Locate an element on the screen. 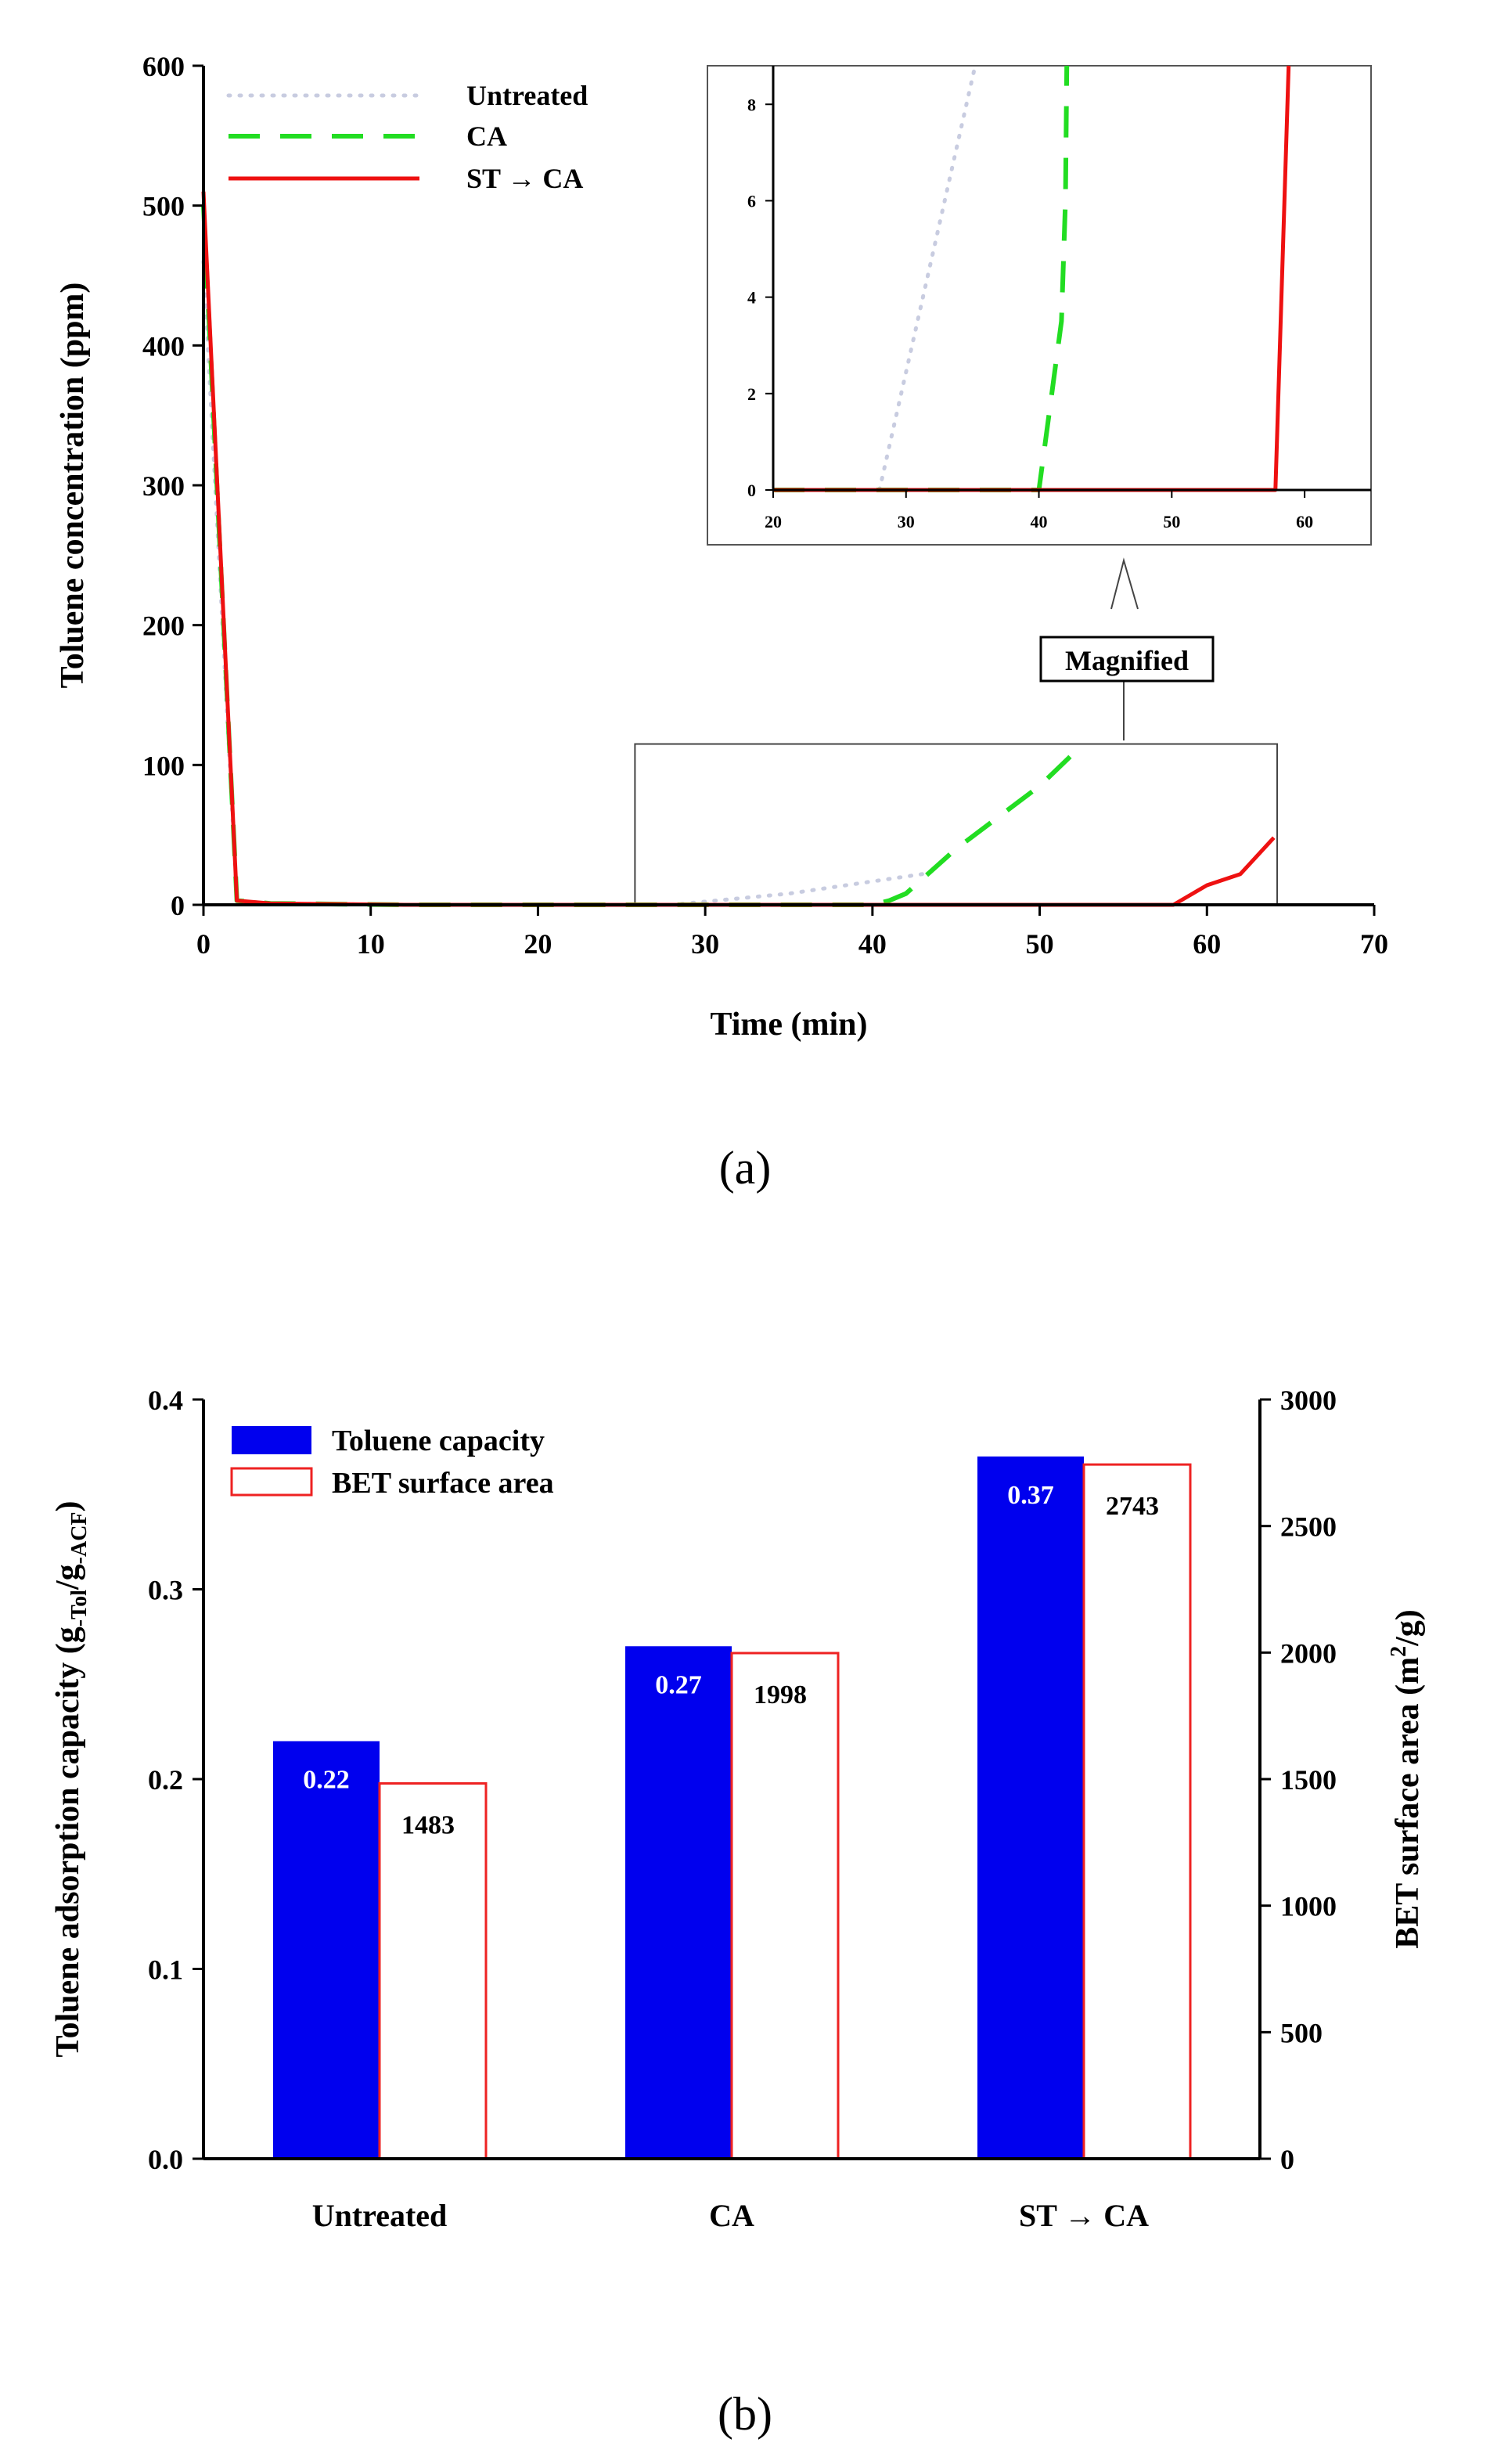  annotation-box is located at coordinates (1127, 660).